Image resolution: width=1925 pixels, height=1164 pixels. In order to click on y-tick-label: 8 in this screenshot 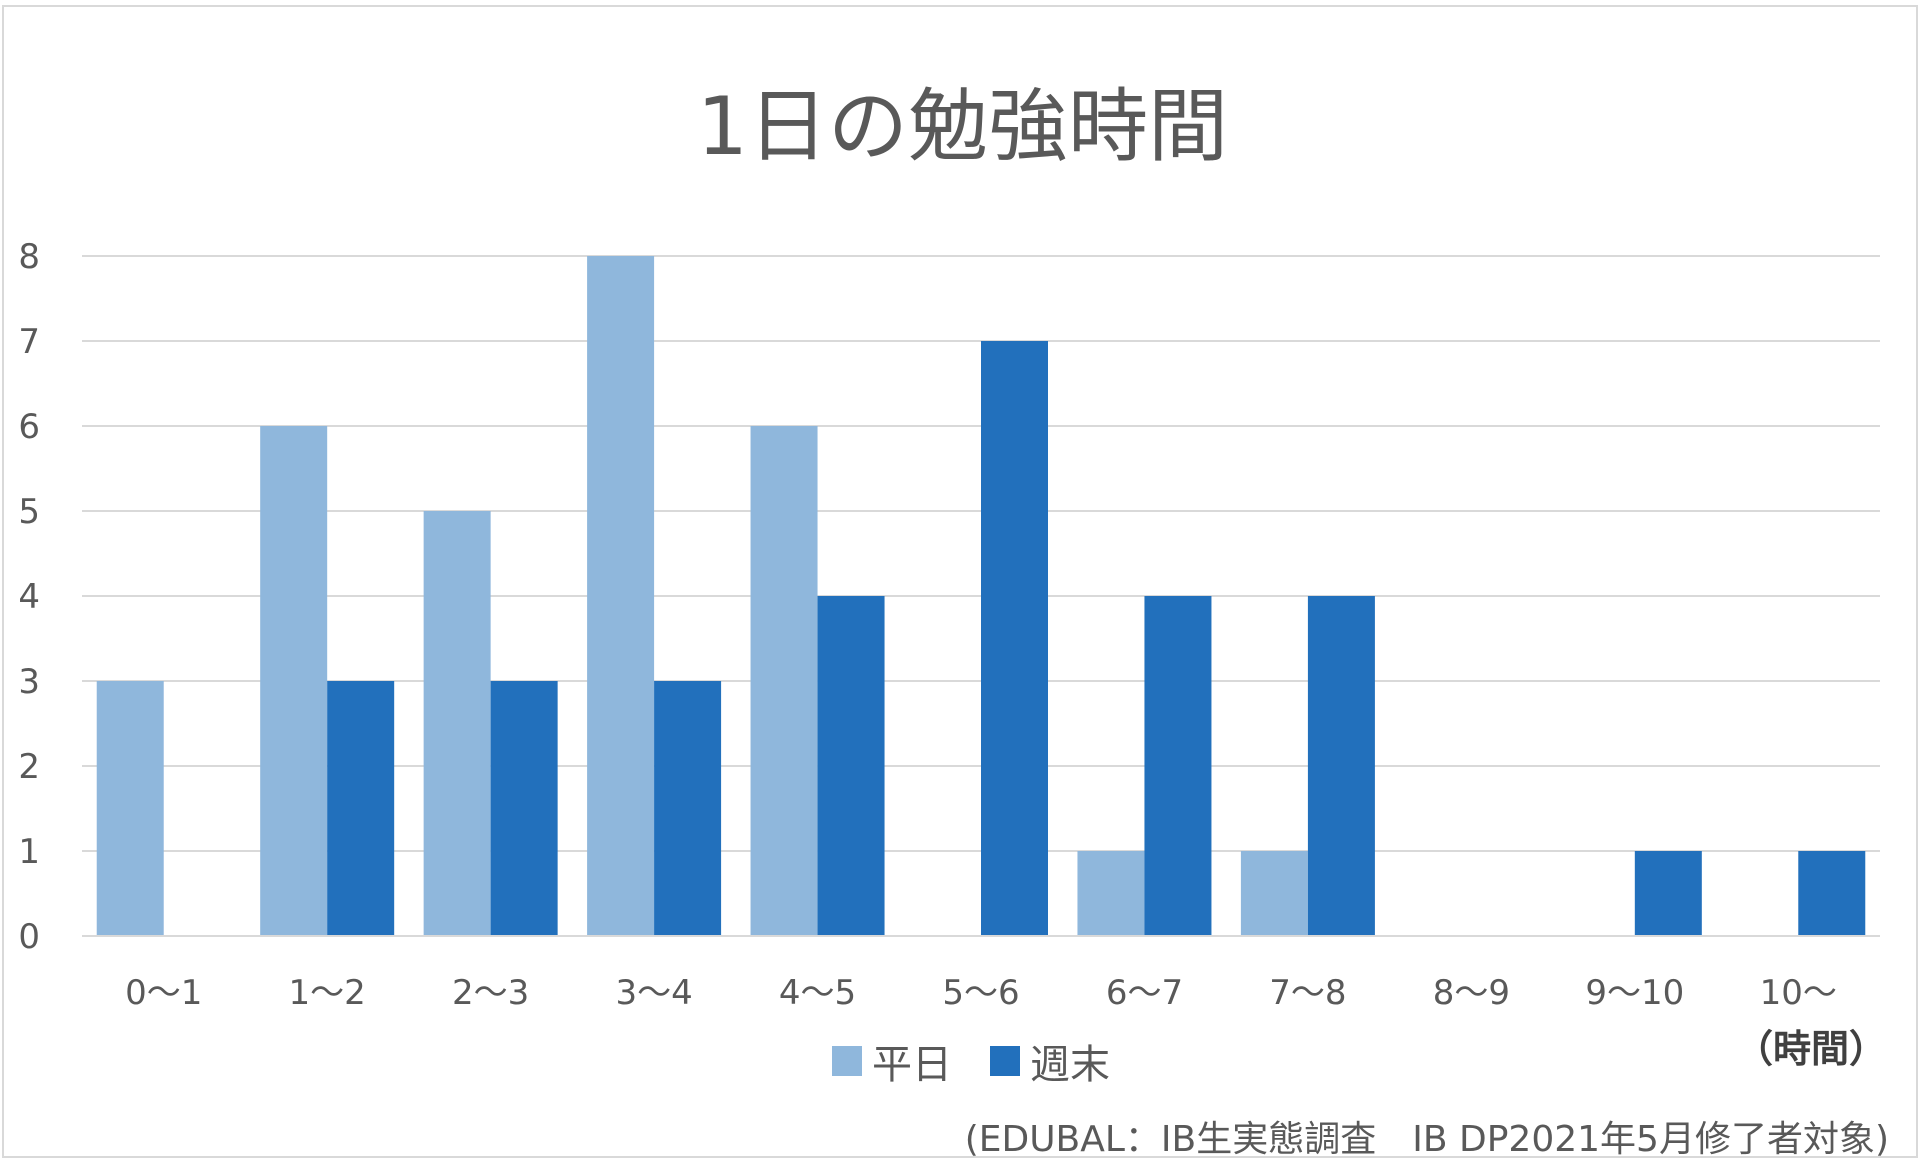, I will do `click(29, 257)`.